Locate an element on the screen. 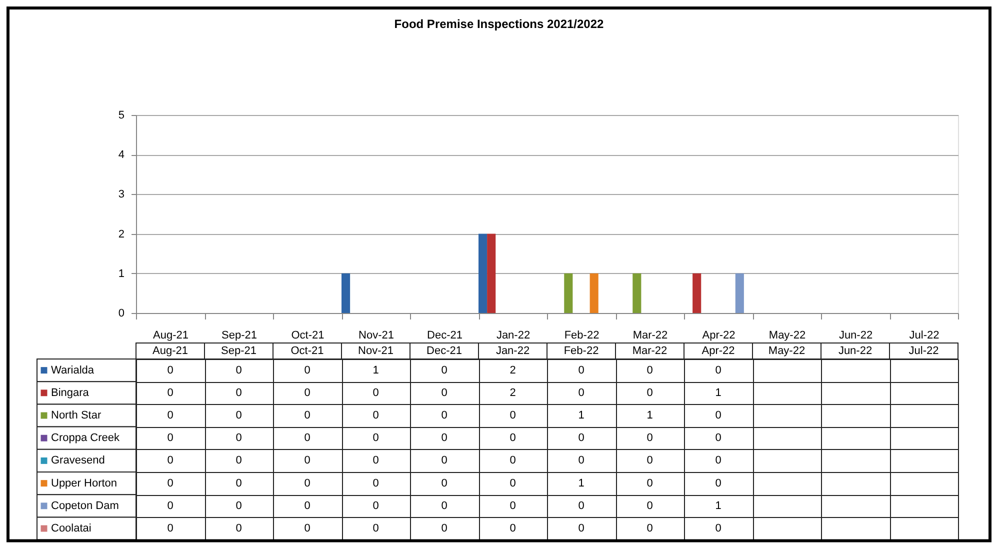  category-label: Jul-22 is located at coordinates (923, 351).